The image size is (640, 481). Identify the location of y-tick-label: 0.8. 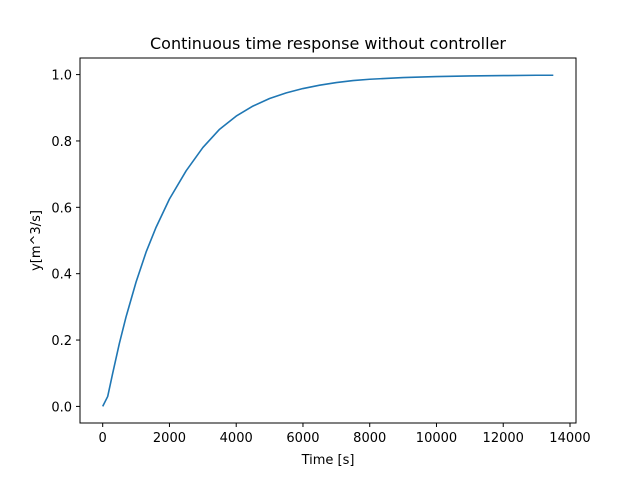
(61, 142).